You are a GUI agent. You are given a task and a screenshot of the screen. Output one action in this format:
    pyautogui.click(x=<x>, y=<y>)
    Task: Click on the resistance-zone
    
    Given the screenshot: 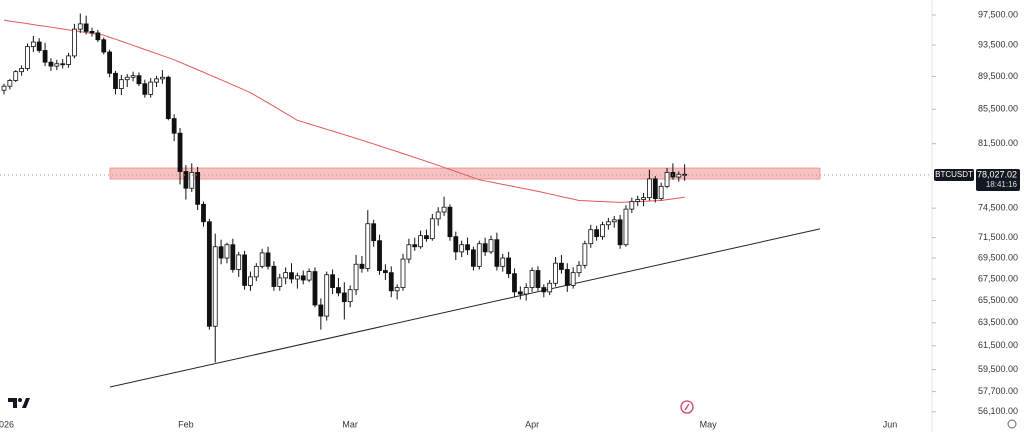 What is the action you would take?
    pyautogui.click(x=465, y=173)
    